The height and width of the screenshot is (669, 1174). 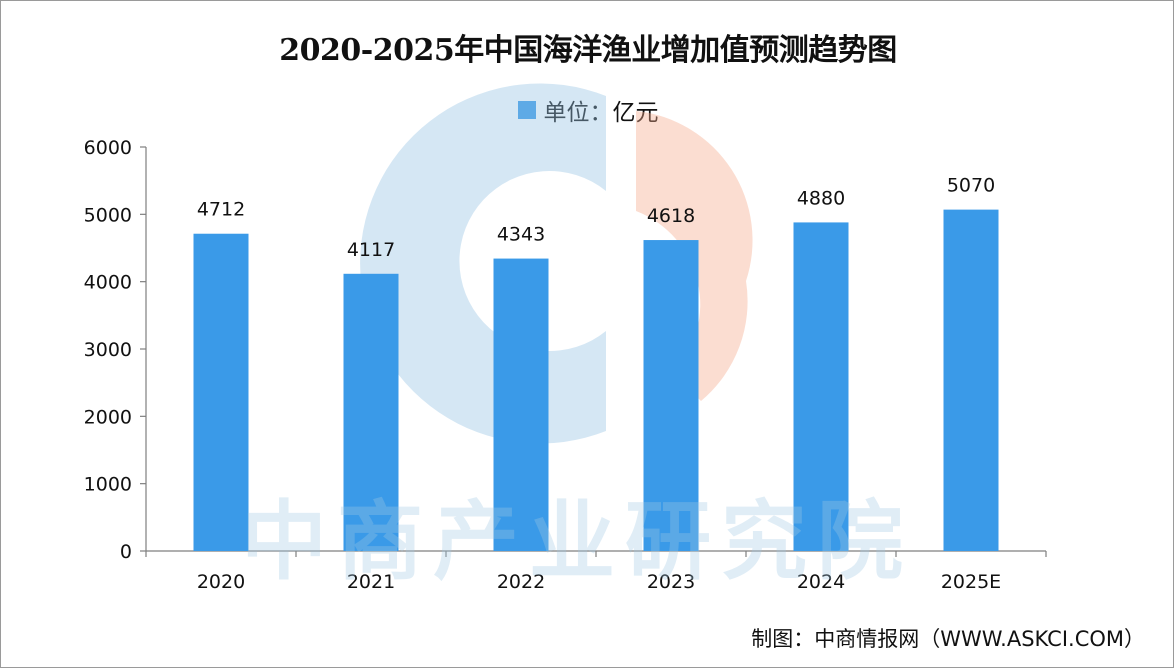 I want to click on watermark-text: 中商产业研究院, so click(x=577, y=542).